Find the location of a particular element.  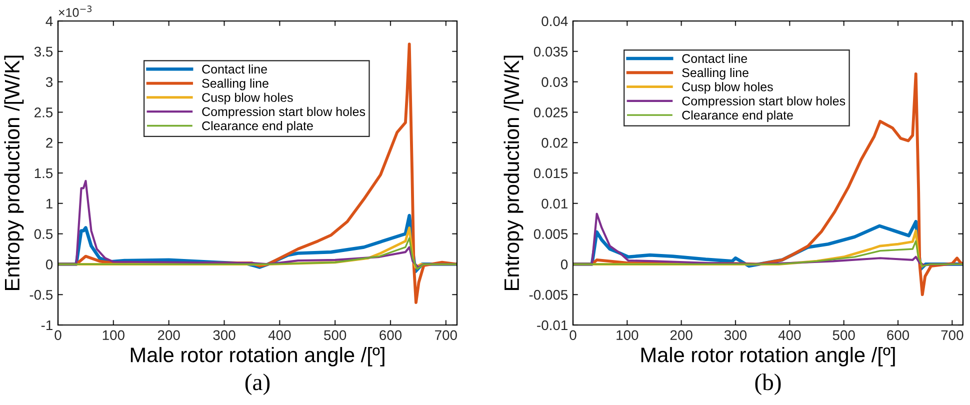

y-tick-label: -1 is located at coordinates (46, 325).